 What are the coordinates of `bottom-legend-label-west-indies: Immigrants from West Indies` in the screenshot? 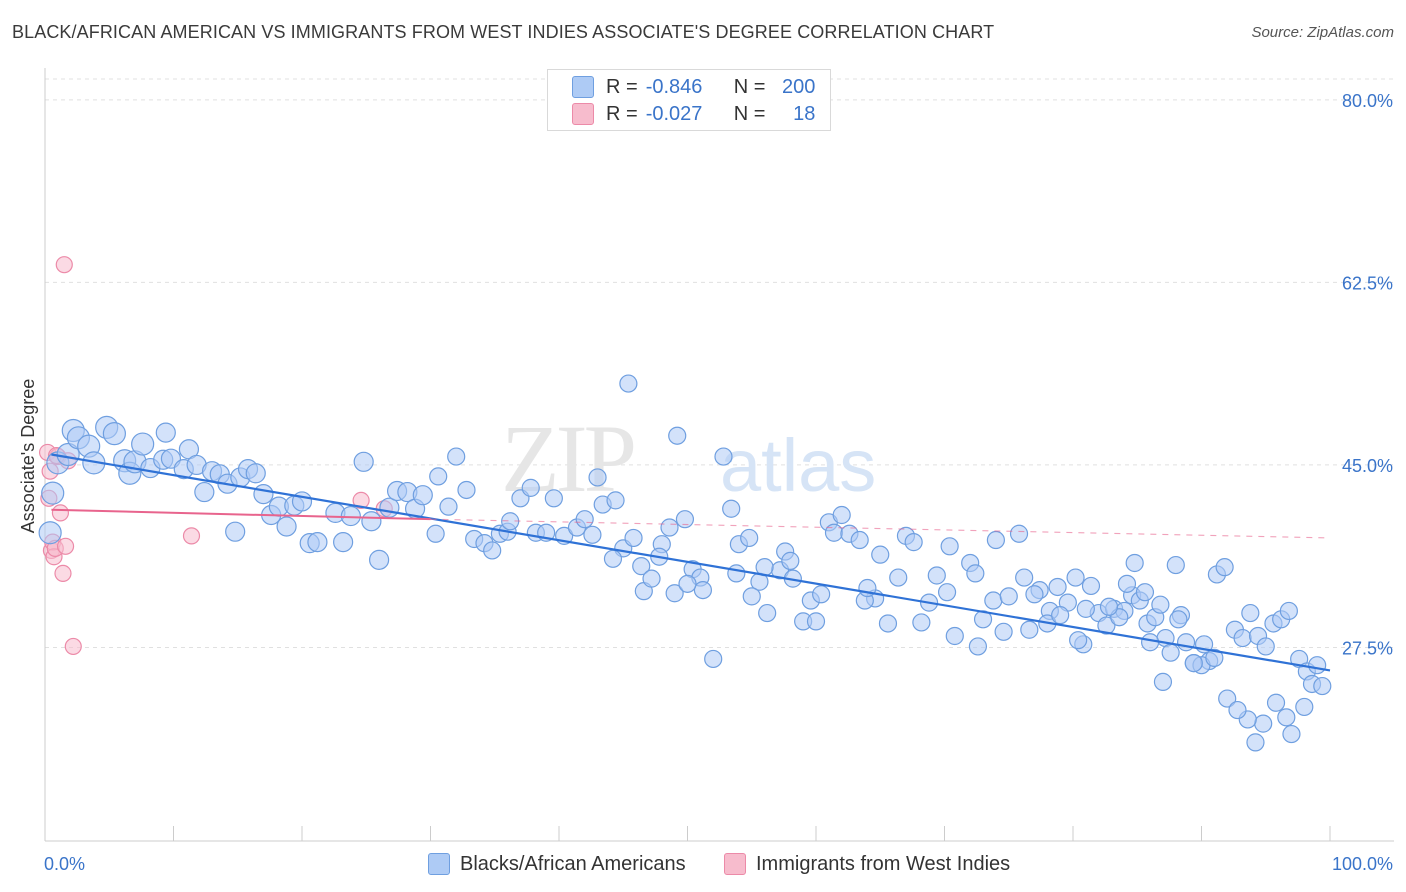 It's located at (883, 863).